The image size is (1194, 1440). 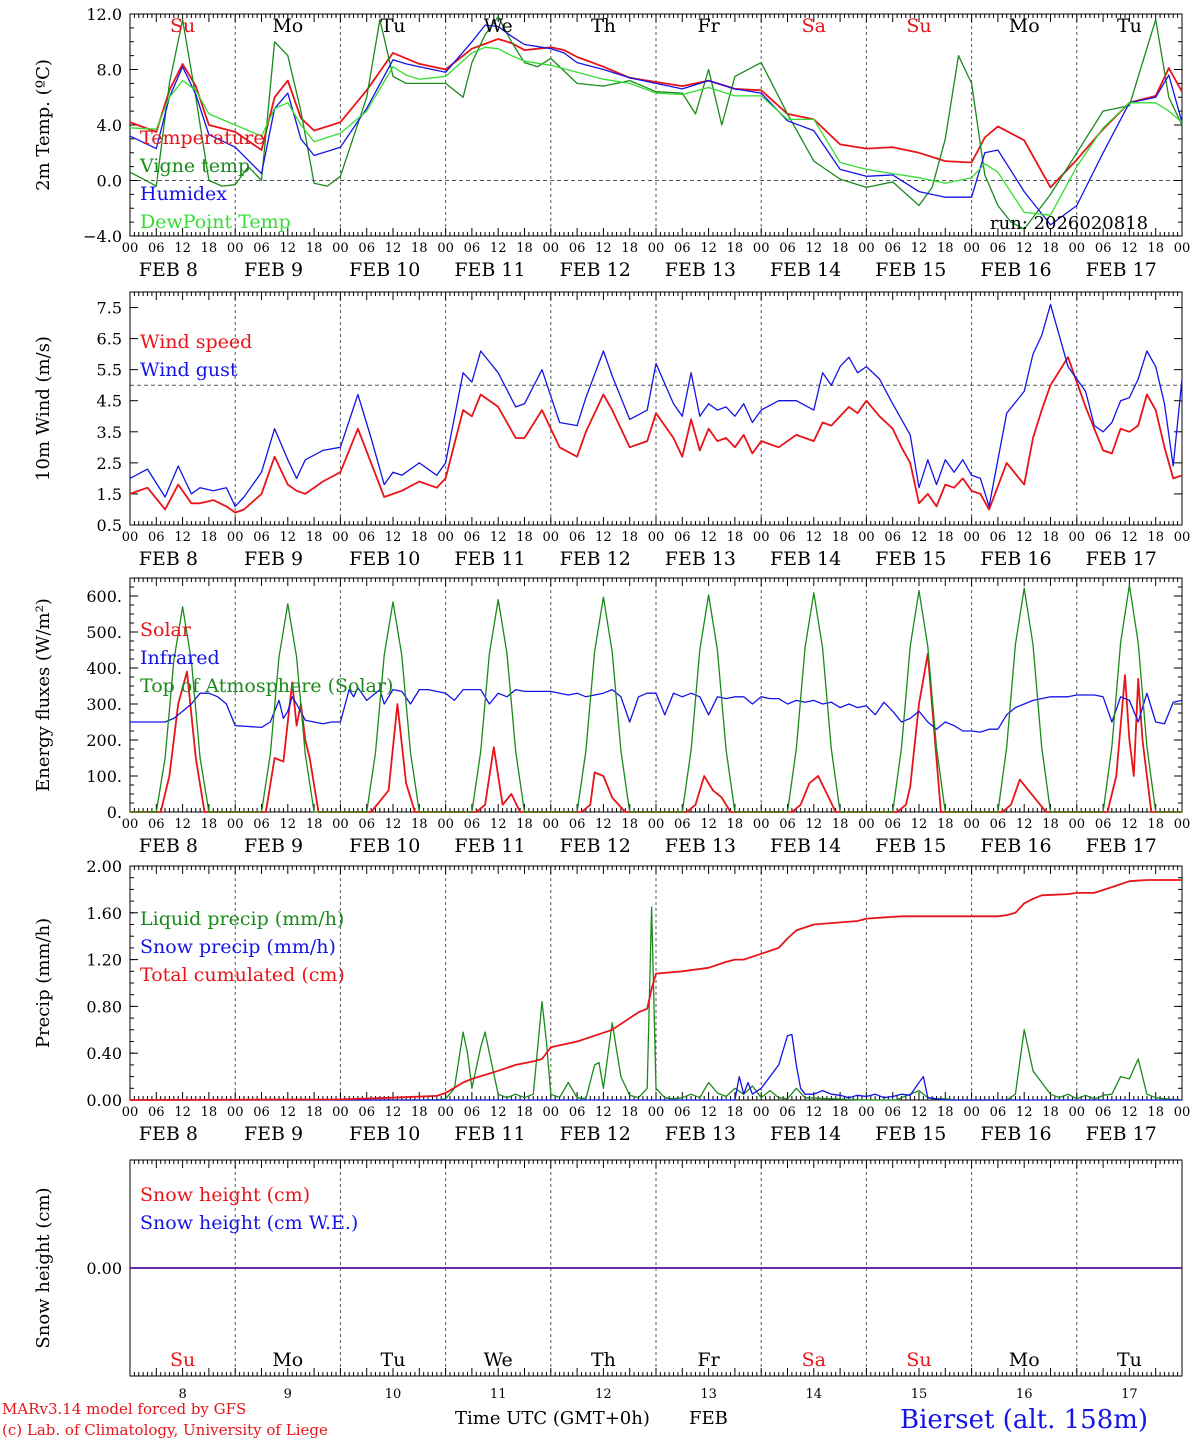 I want to click on bottom-weekday-label: Tu, so click(x=393, y=1360).